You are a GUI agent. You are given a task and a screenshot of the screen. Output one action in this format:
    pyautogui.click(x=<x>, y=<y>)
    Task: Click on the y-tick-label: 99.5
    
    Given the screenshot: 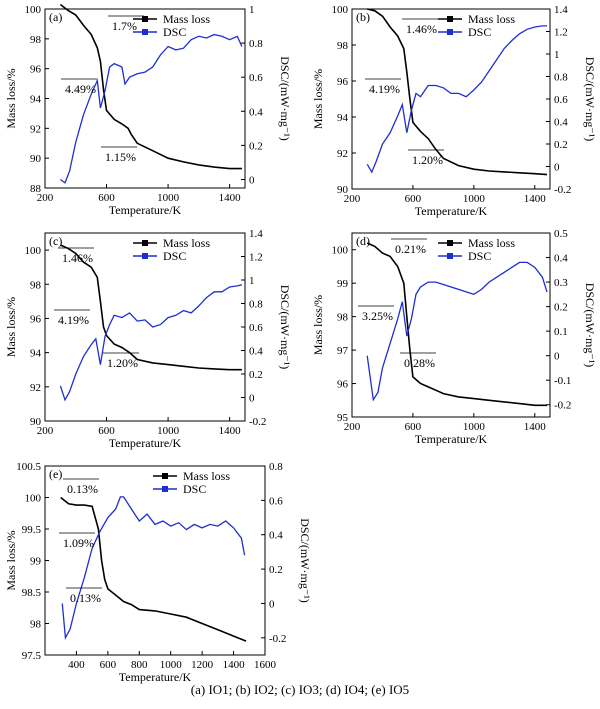 What is the action you would take?
    pyautogui.click(x=32, y=530)
    